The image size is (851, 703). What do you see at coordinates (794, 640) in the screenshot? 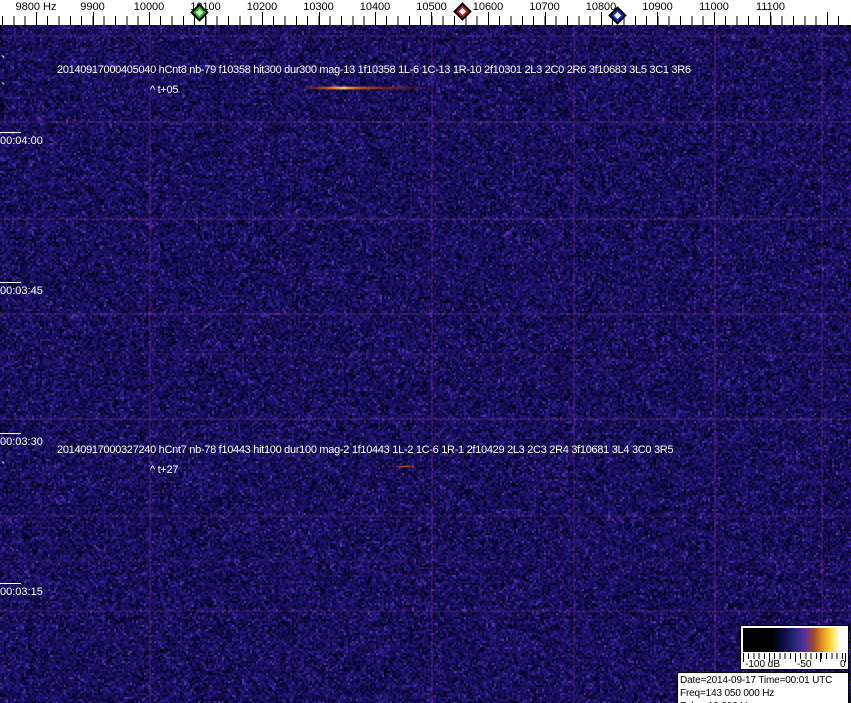
I see `colorbar-gradient` at bounding box center [794, 640].